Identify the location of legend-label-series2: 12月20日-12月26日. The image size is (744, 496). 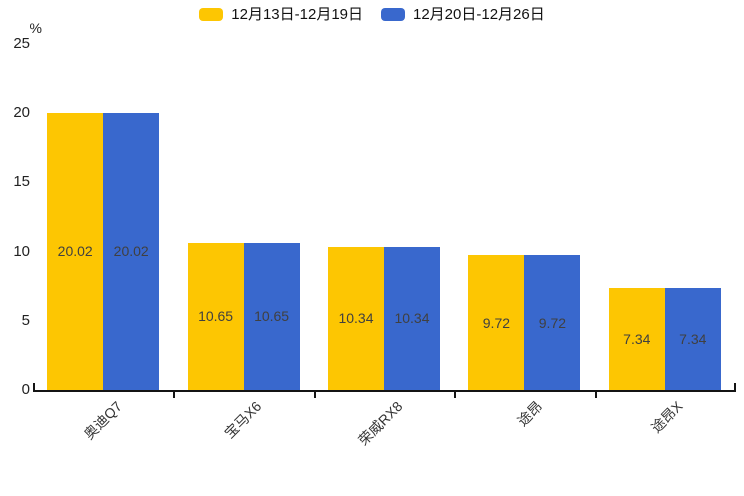
(479, 14).